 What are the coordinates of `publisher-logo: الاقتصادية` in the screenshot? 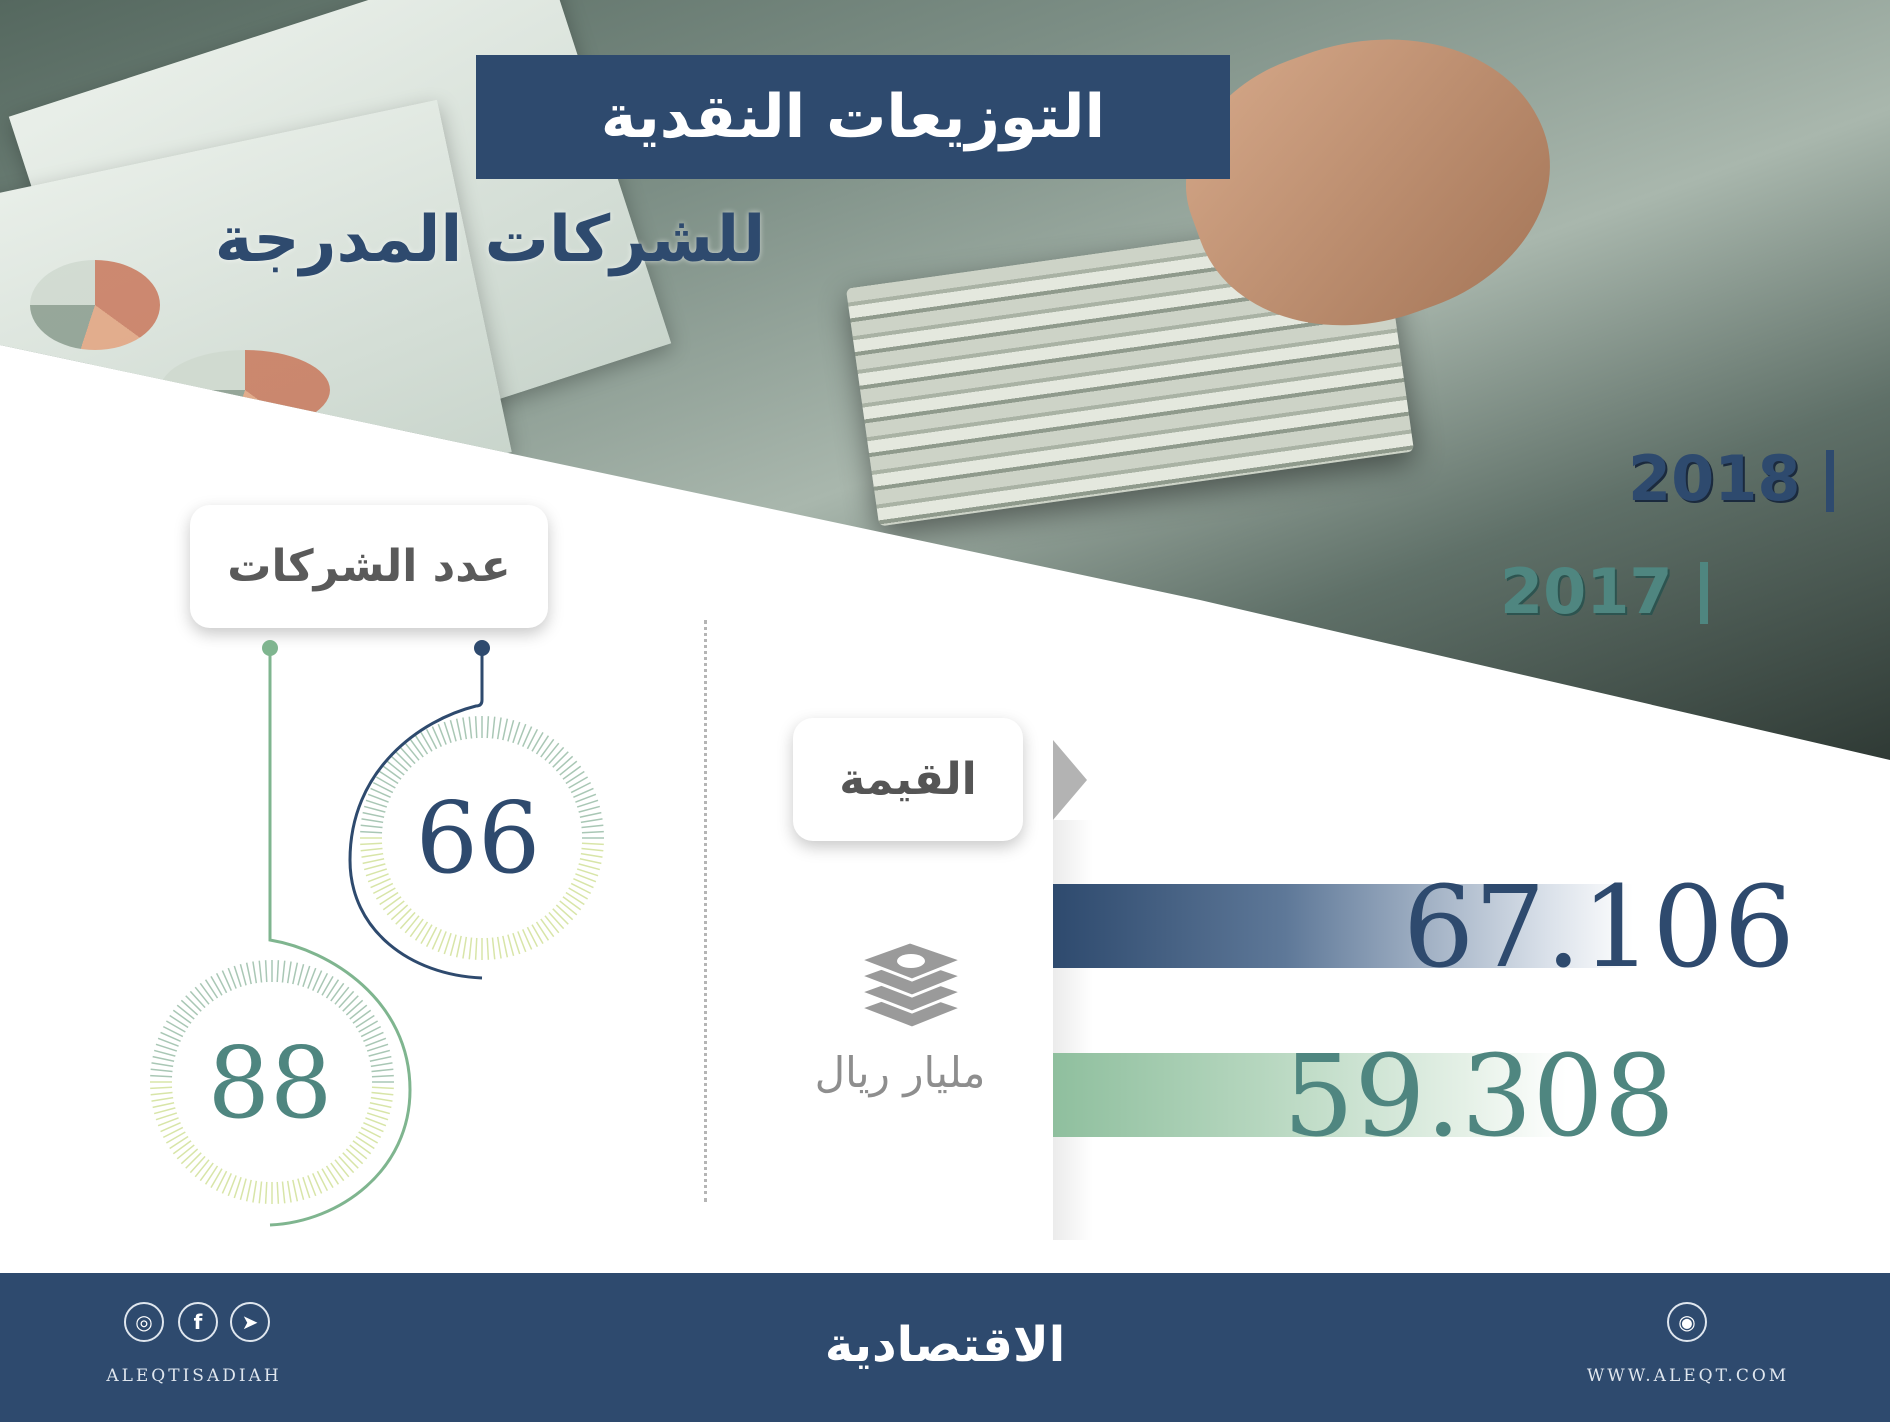 It's located at (945, 1345).